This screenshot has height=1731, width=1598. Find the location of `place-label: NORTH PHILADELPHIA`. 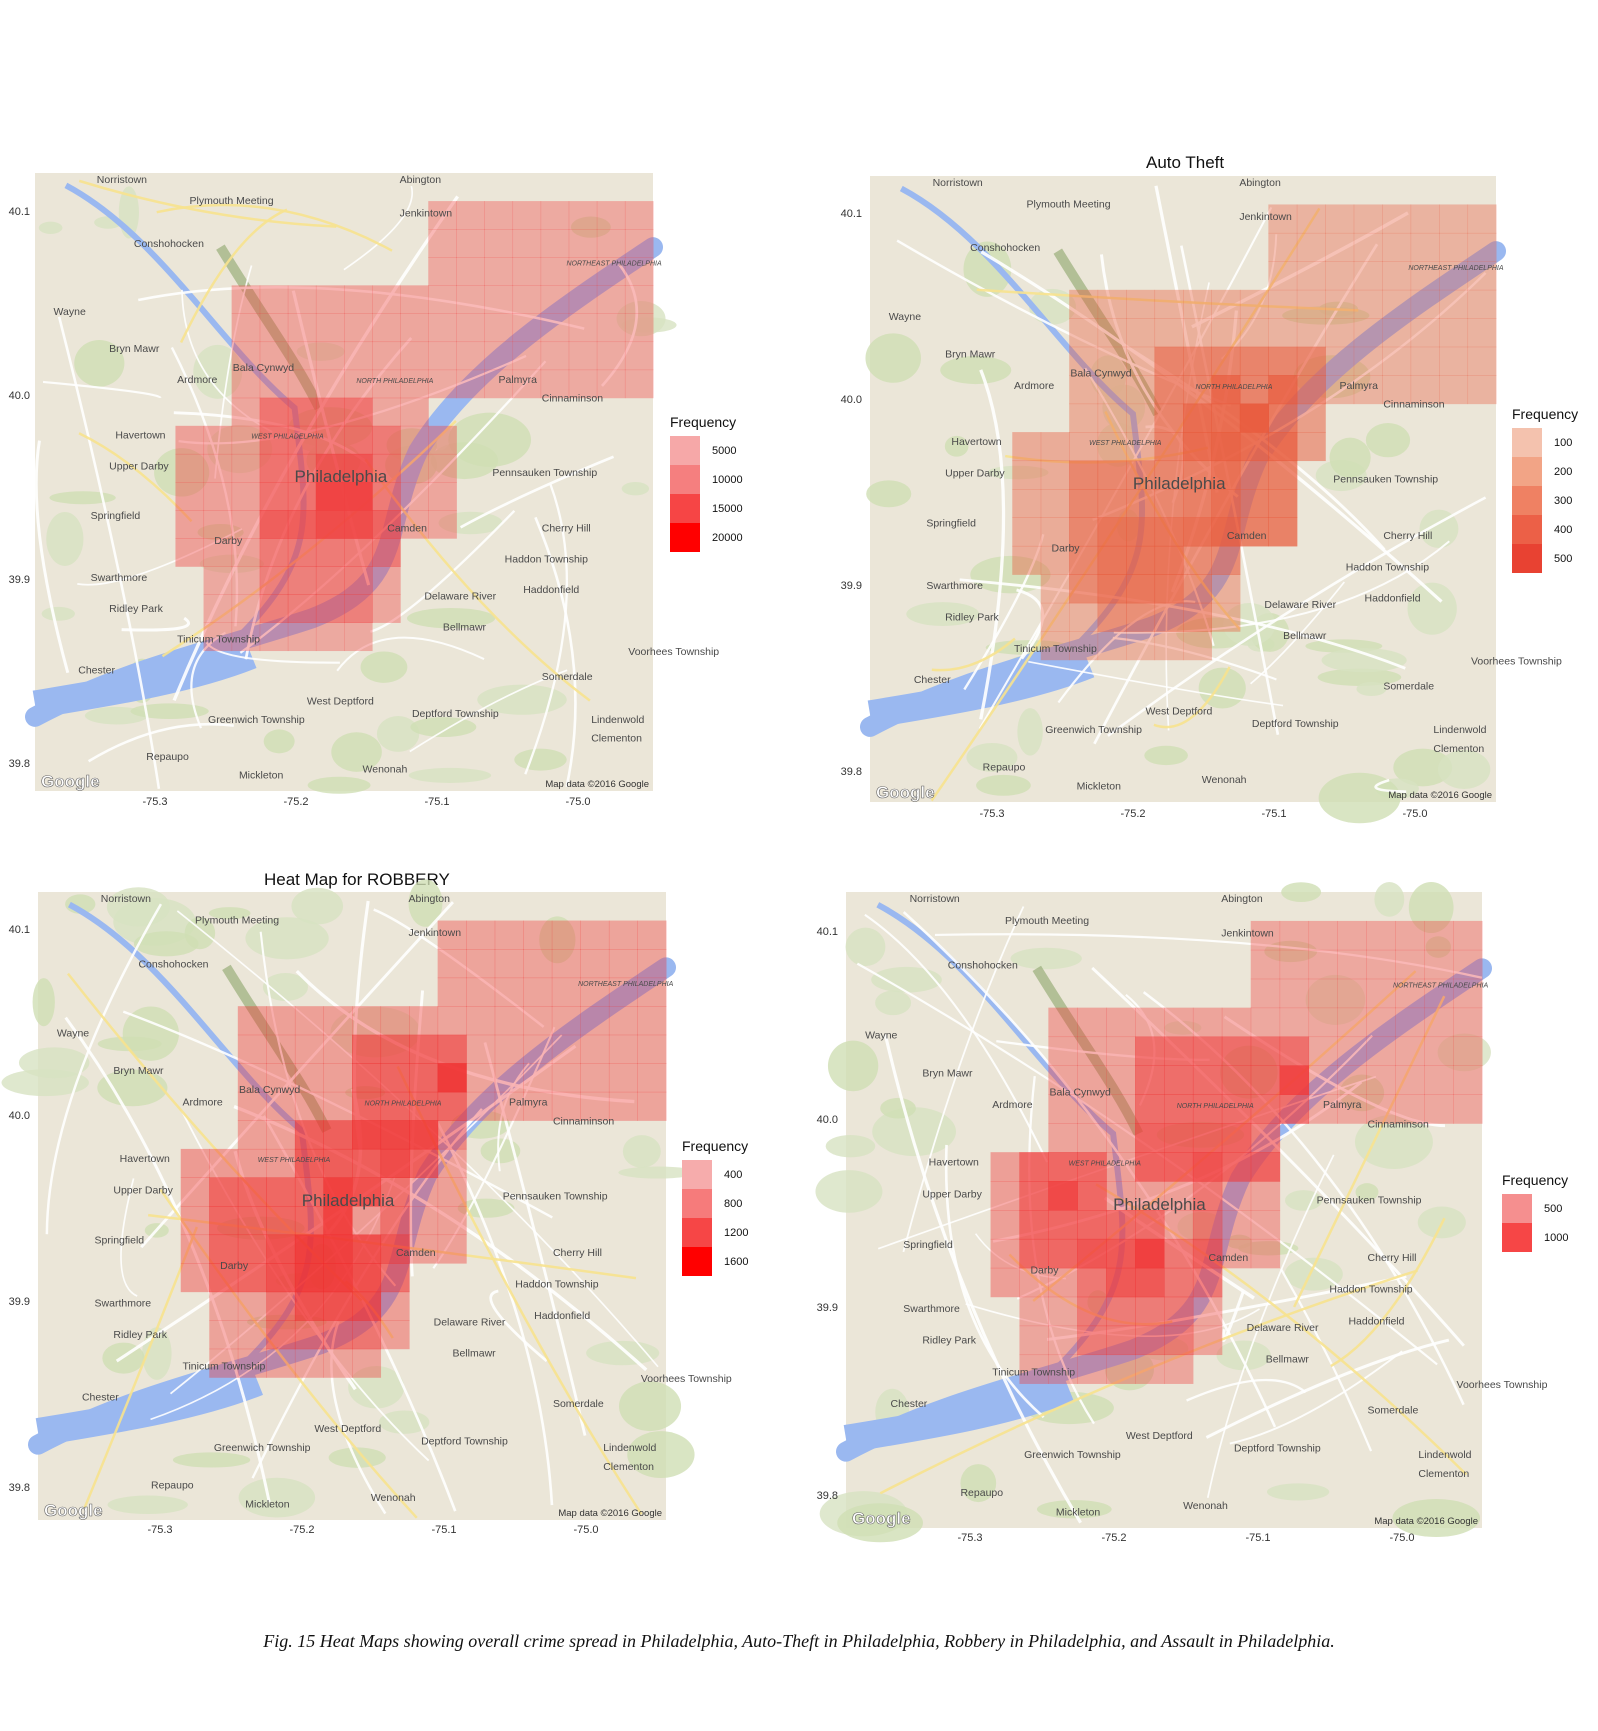

place-label: NORTH PHILADELPHIA is located at coordinates (394, 381).